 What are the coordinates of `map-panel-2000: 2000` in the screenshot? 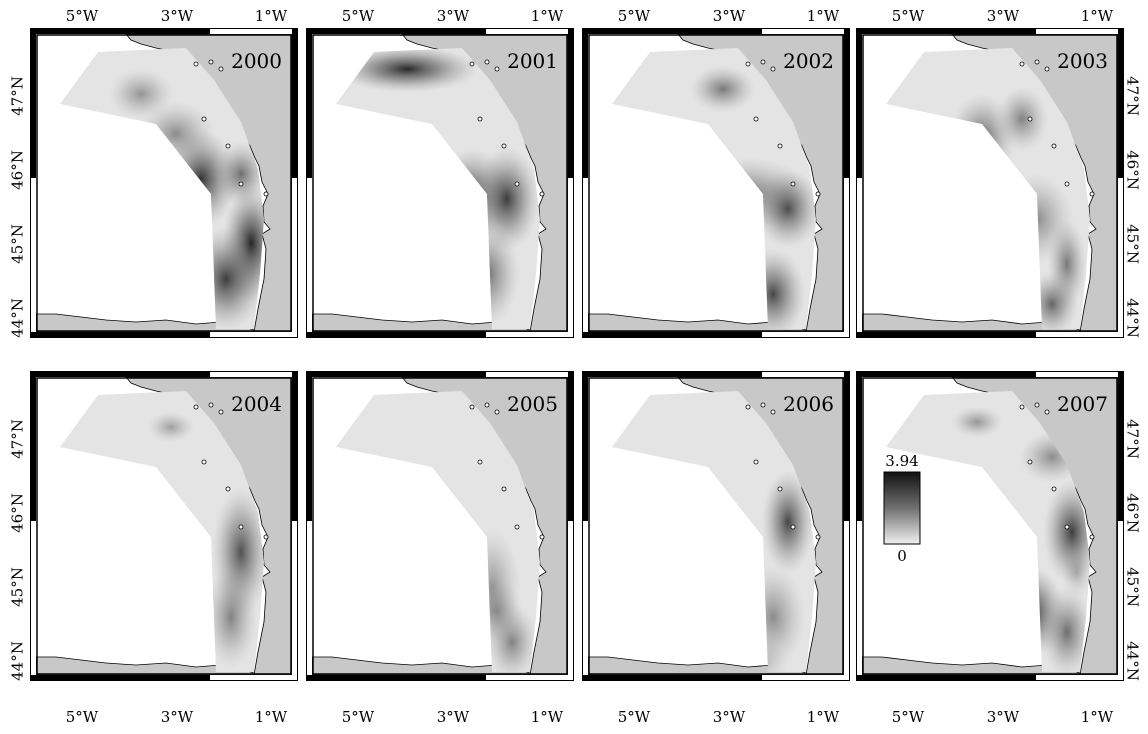 It's located at (164, 183).